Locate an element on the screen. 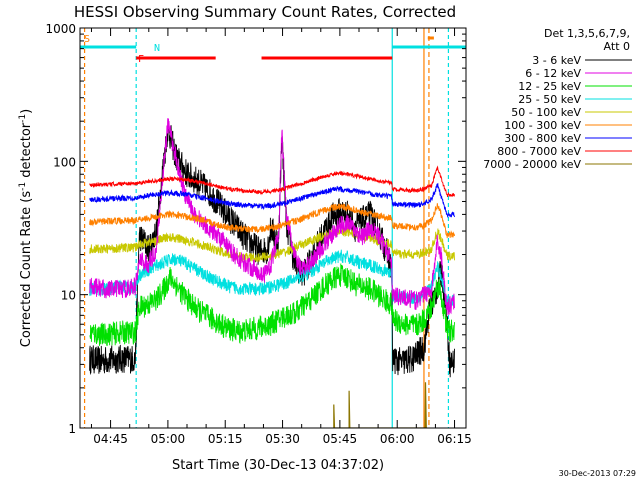 This screenshot has width=640, height=480. legend-label-5: 100 - 300 keV is located at coordinates (542, 125).